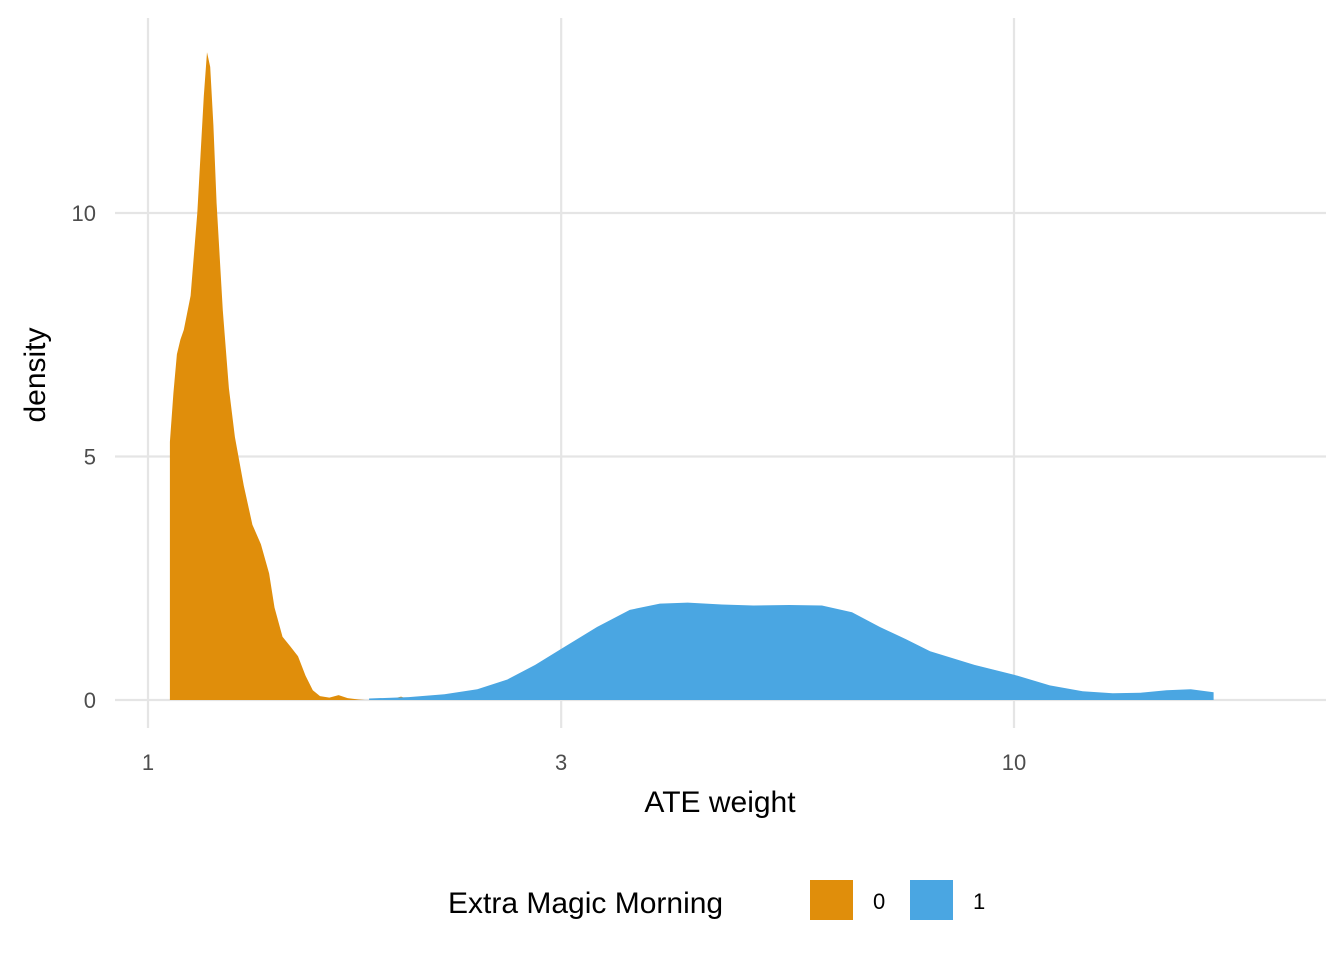 The image size is (1344, 960). Describe the element at coordinates (35, 374) in the screenshot. I see `y-axis-title: density` at that location.